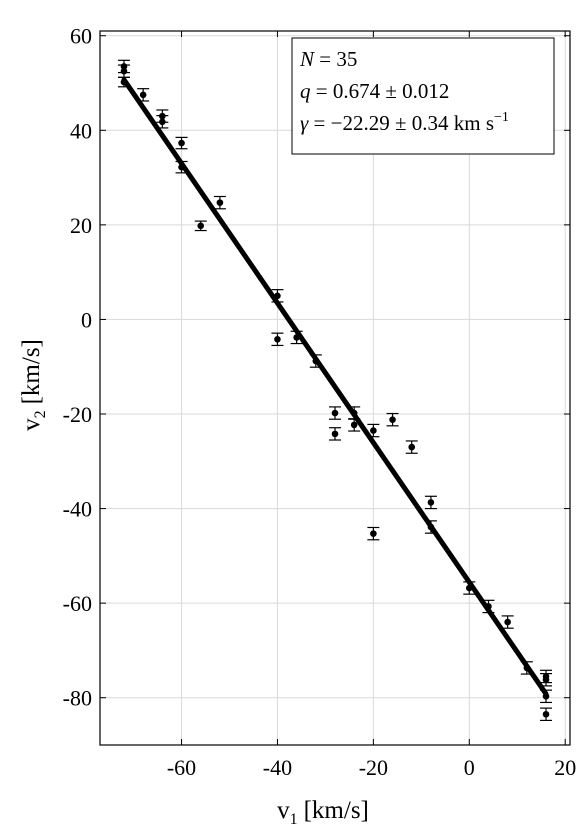  Describe the element at coordinates (374, 91) in the screenshot. I see `annotation-line-q: q = 0.674 ± 0.012` at that location.